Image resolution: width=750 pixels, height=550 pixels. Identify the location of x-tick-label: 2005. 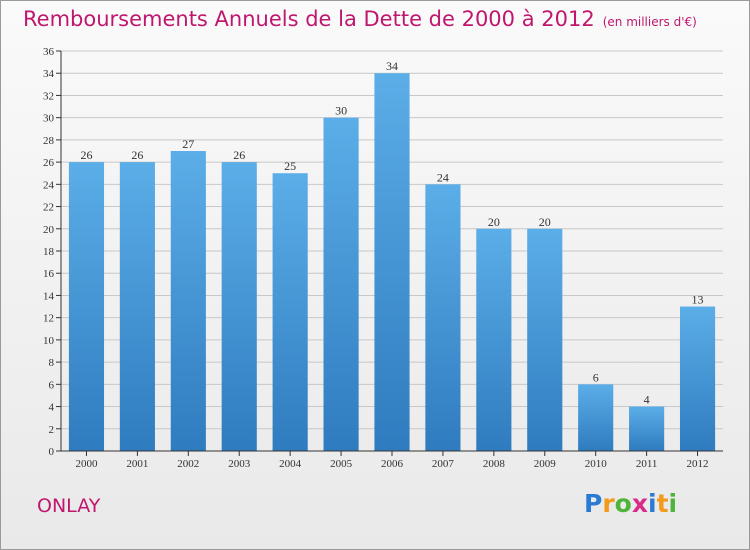
(341, 464).